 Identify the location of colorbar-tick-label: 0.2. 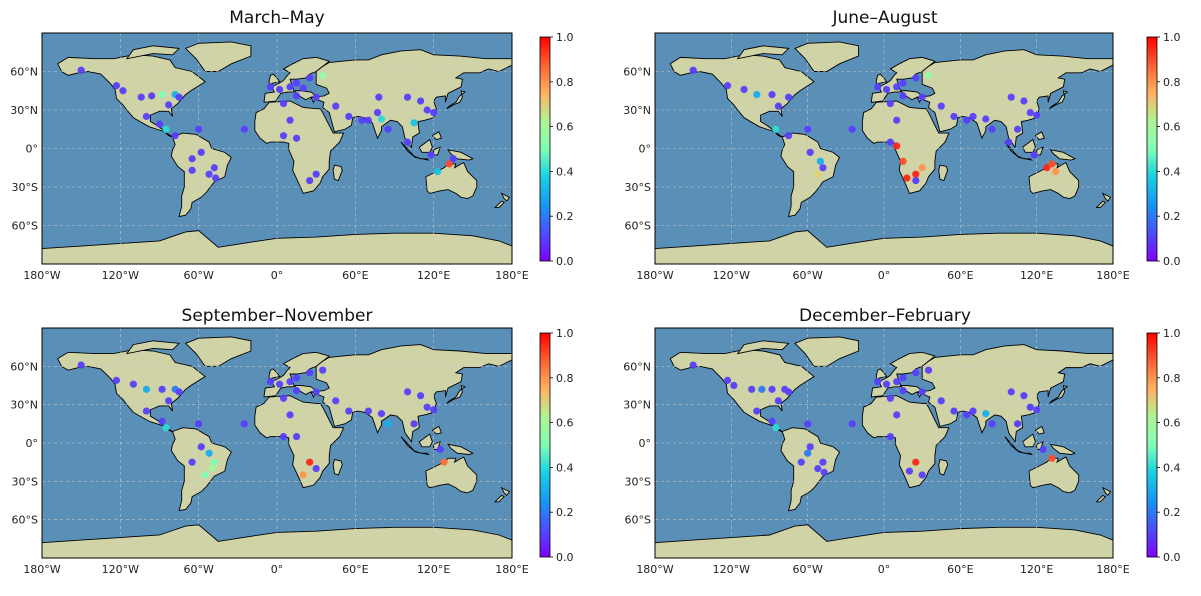
(565, 512).